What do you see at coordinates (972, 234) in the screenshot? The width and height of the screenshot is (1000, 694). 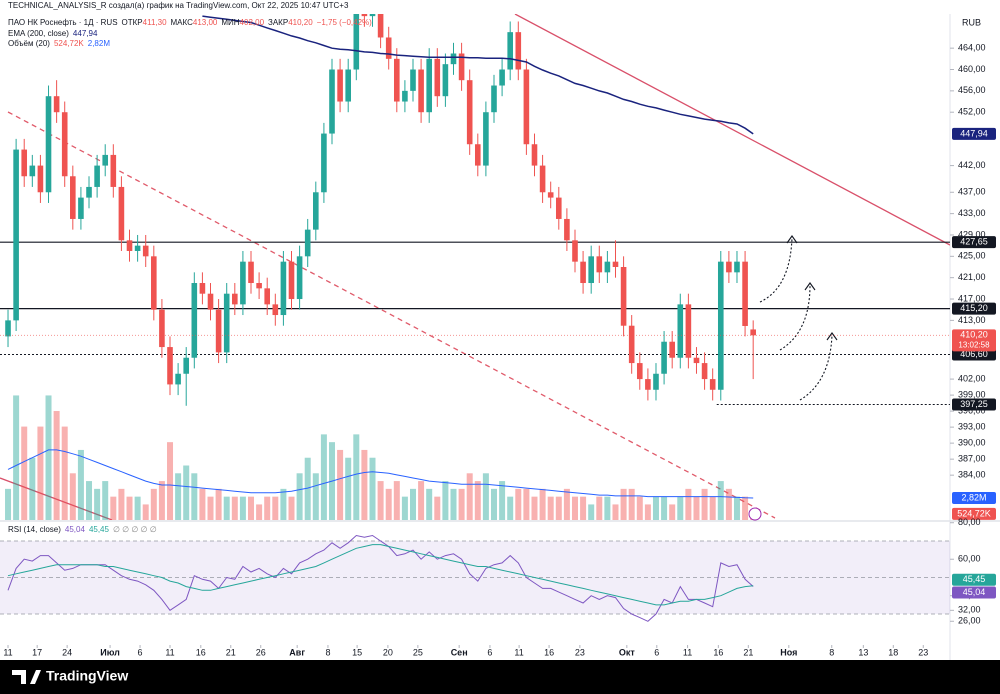 I see `y-tick-label: 429,00` at bounding box center [972, 234].